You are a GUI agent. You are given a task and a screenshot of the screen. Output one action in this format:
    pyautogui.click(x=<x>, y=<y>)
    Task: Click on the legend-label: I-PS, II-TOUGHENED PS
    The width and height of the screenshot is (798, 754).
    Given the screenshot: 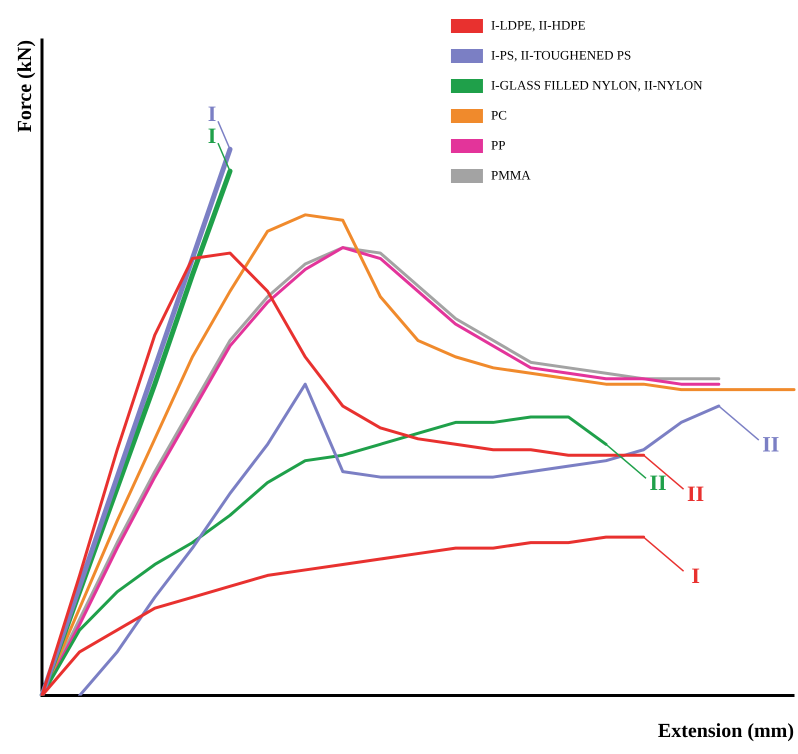 What is the action you would take?
    pyautogui.click(x=561, y=54)
    